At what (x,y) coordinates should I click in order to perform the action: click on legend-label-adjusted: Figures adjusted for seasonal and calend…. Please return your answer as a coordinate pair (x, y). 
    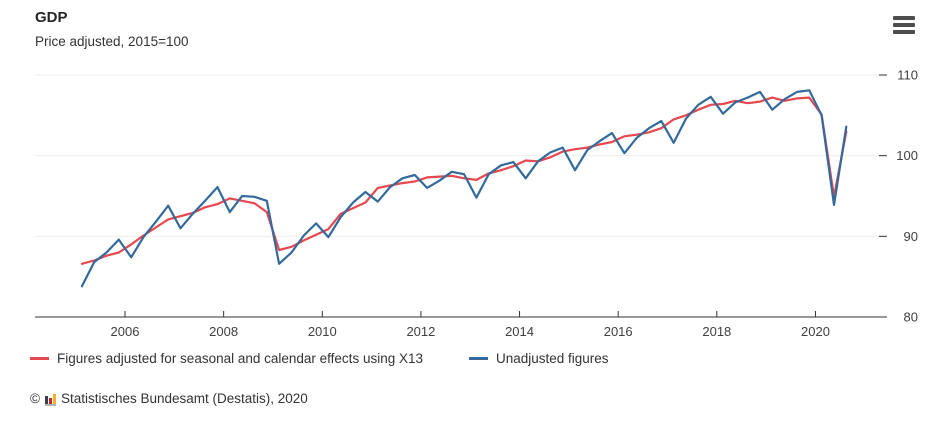
    Looking at the image, I should click on (240, 358).